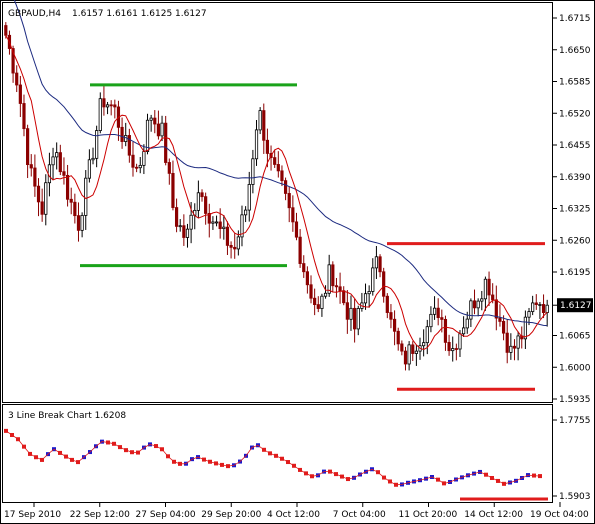 The height and width of the screenshot is (524, 595). I want to click on price-tick-label: 1.6650, so click(575, 51).